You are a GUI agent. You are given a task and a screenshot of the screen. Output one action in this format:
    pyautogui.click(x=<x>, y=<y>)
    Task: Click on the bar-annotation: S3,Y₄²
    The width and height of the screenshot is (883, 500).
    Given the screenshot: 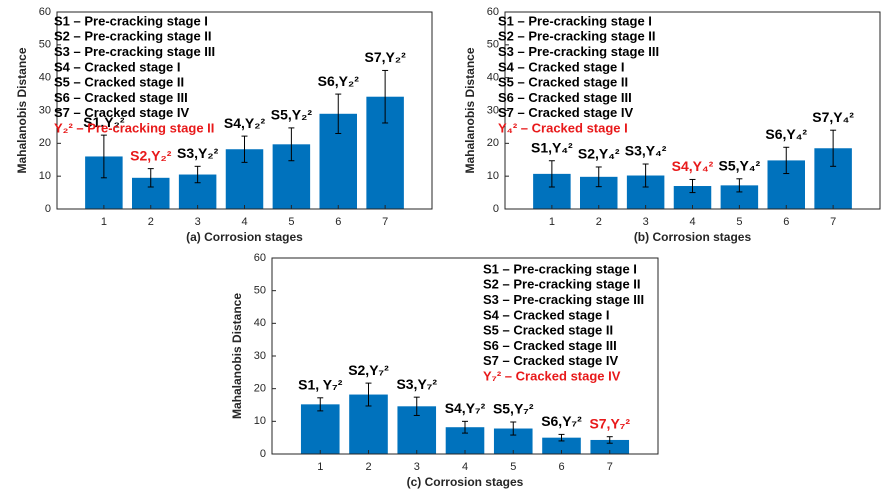 What is the action you would take?
    pyautogui.click(x=646, y=151)
    